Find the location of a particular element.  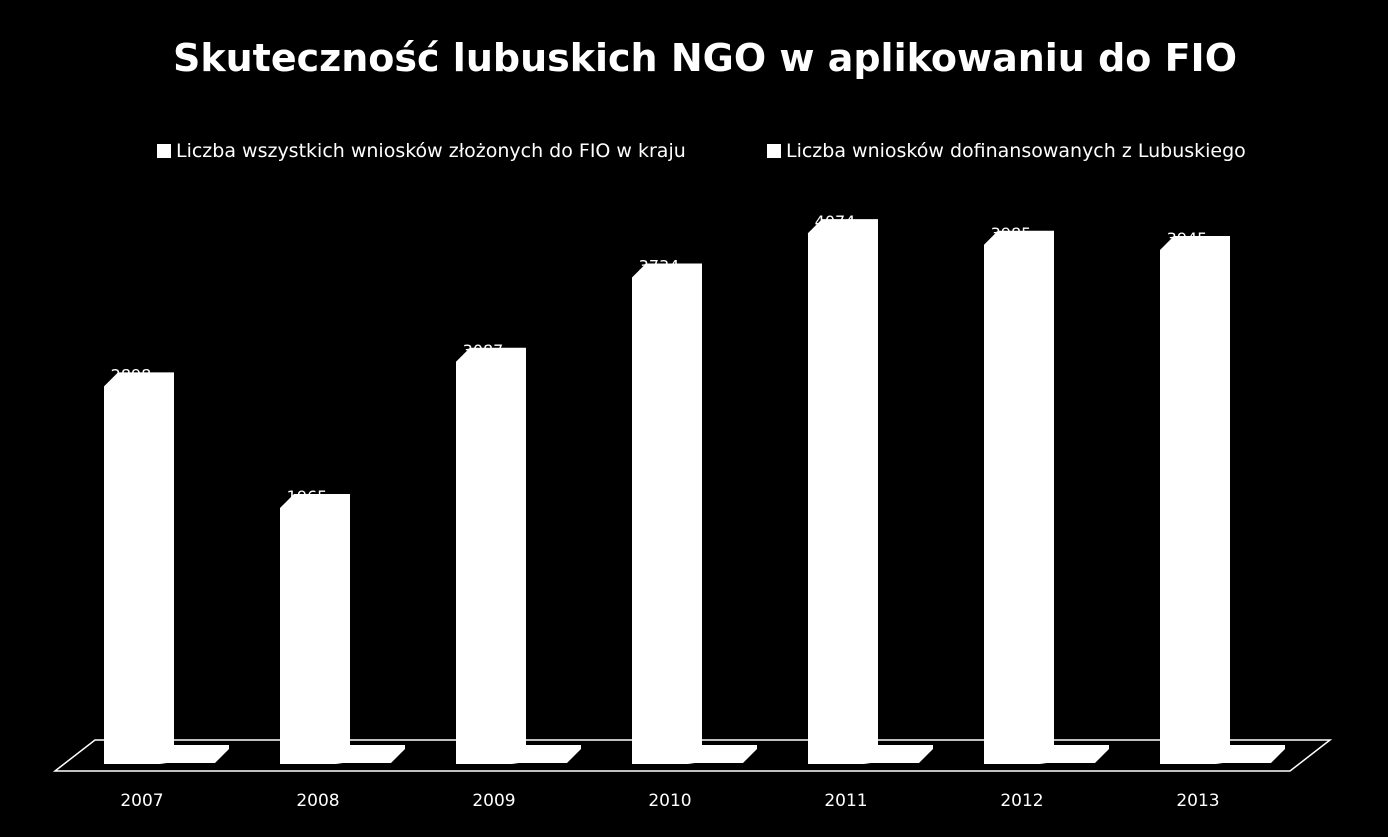

bar-series-1-2012 is located at coordinates (1019, 497).